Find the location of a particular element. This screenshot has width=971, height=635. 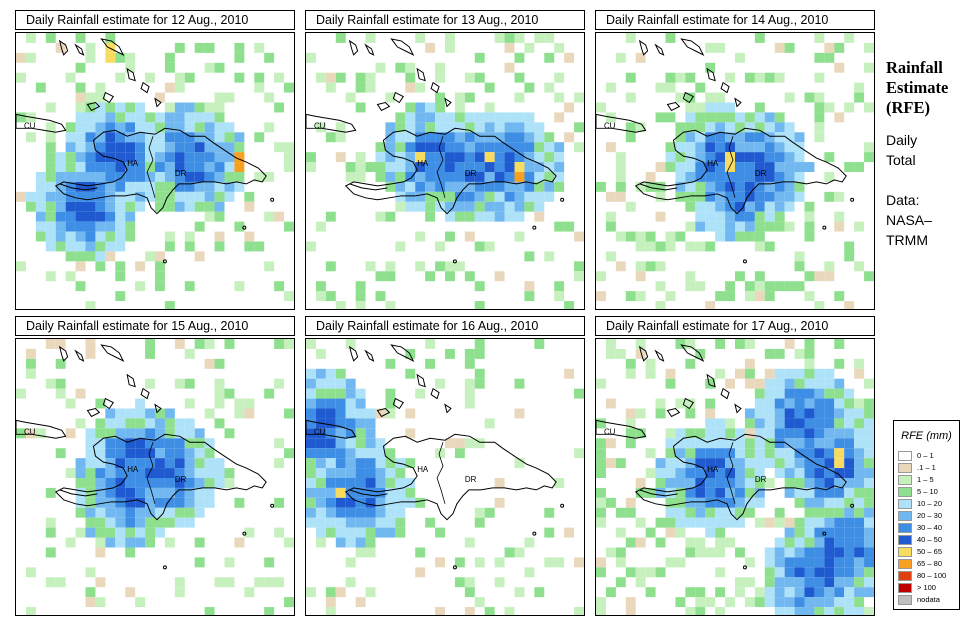

period-text: Daily Total is located at coordinates (901, 150).